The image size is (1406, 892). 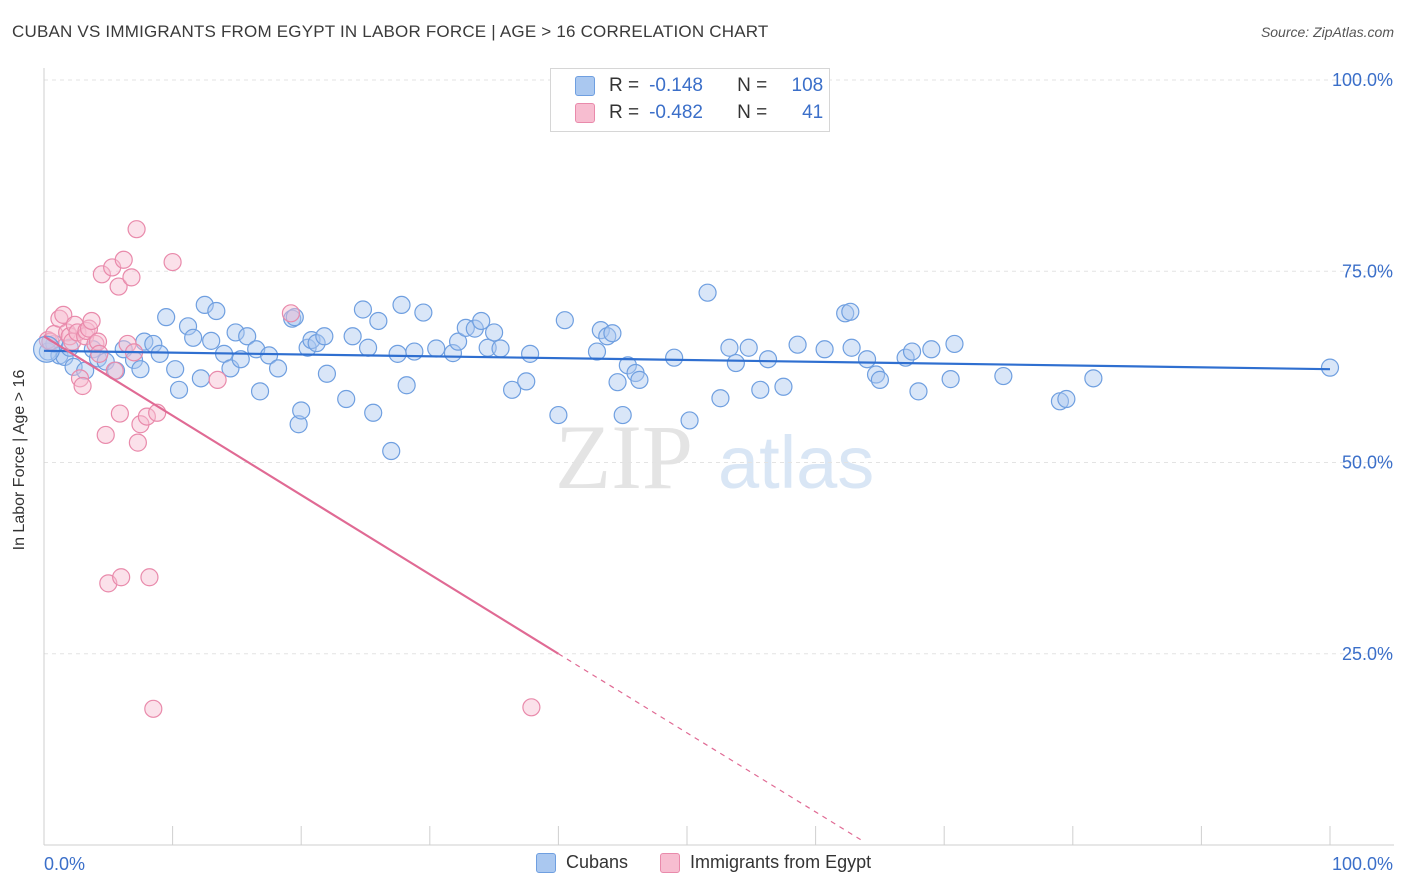 What do you see at coordinates (687, 360) in the screenshot?
I see `trendline-cubans` at bounding box center [687, 360].